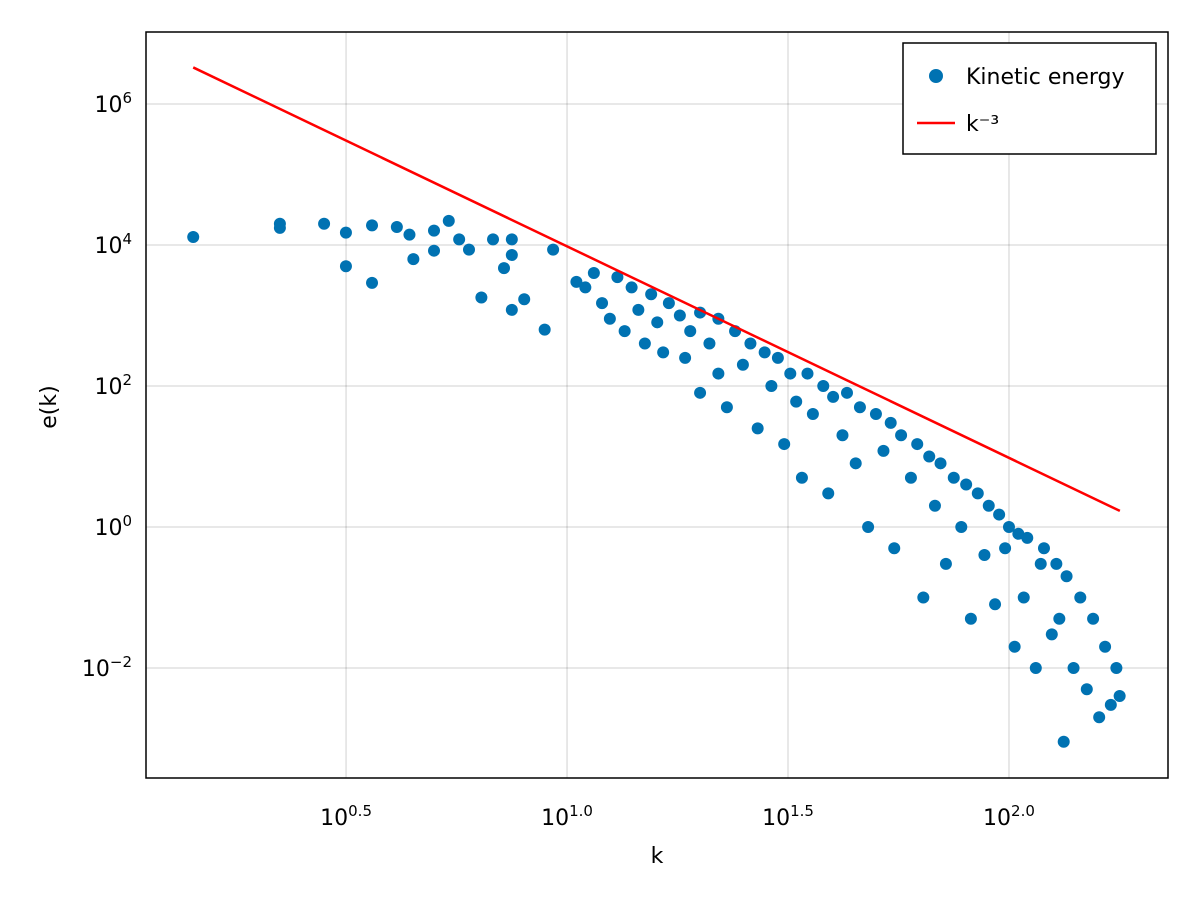 The image size is (1200, 900). What do you see at coordinates (113, 244) in the screenshot?
I see `tick-label: 10⁴` at bounding box center [113, 244].